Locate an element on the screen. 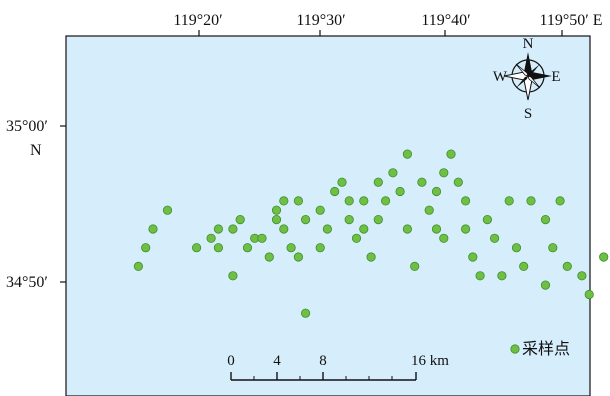 This screenshot has height=396, width=610. x-tick-label: 119°30′ is located at coordinates (320, 20).